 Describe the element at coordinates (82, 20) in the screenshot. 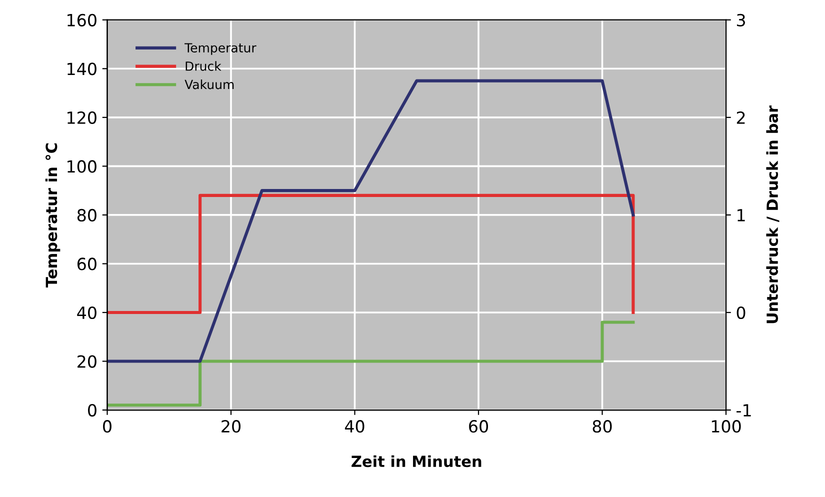

I see `y-tick-label: 160` at that location.